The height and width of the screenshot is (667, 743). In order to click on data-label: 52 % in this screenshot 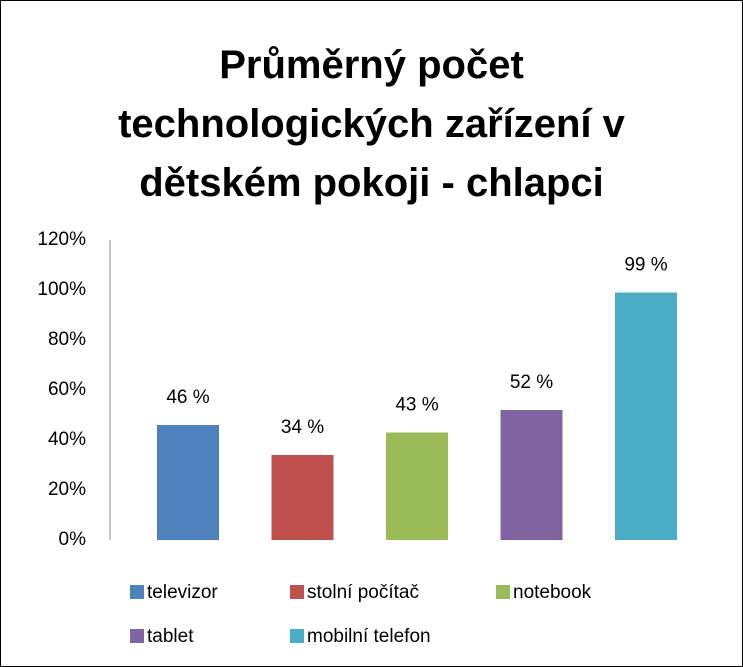, I will do `click(531, 382)`.